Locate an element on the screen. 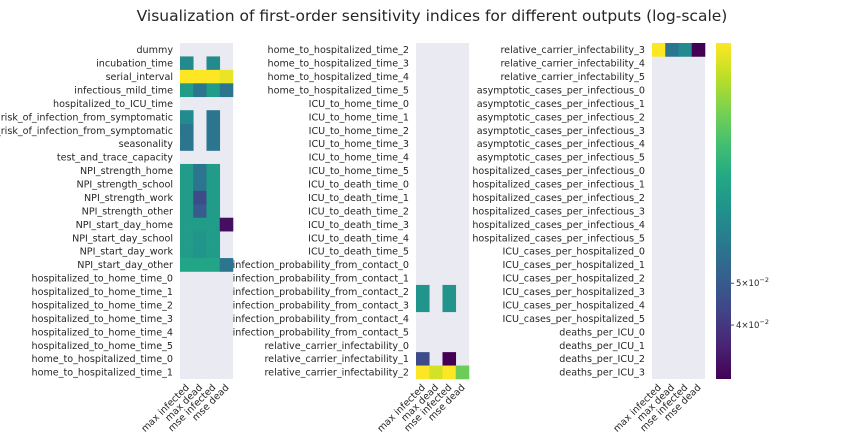 The height and width of the screenshot is (432, 864). row-label: relative_carrier_infectability_0 is located at coordinates (336, 346).